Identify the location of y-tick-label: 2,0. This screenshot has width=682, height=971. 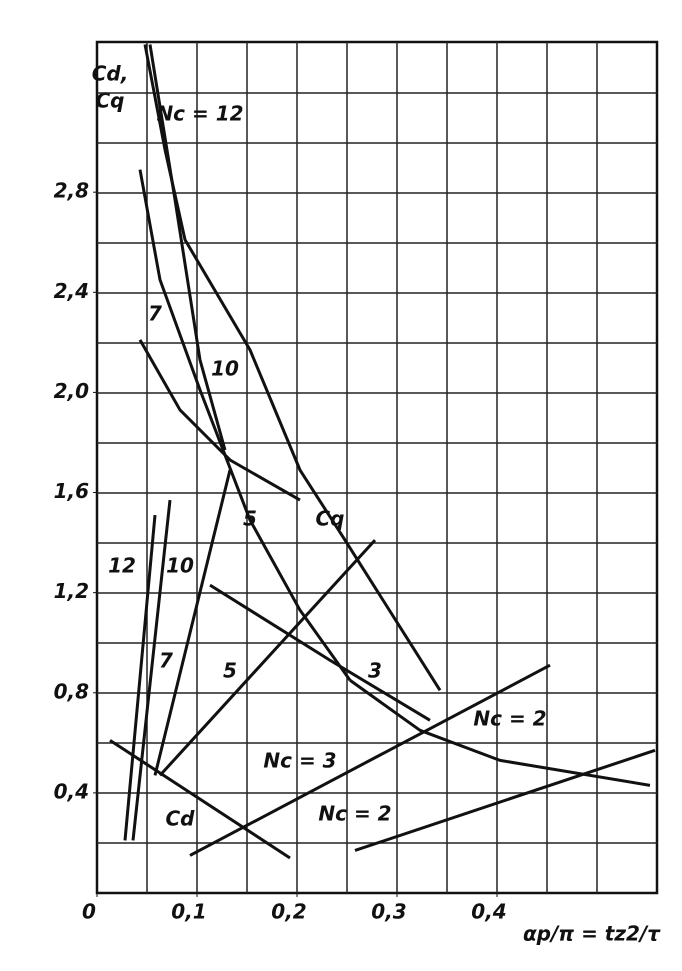
(72, 391).